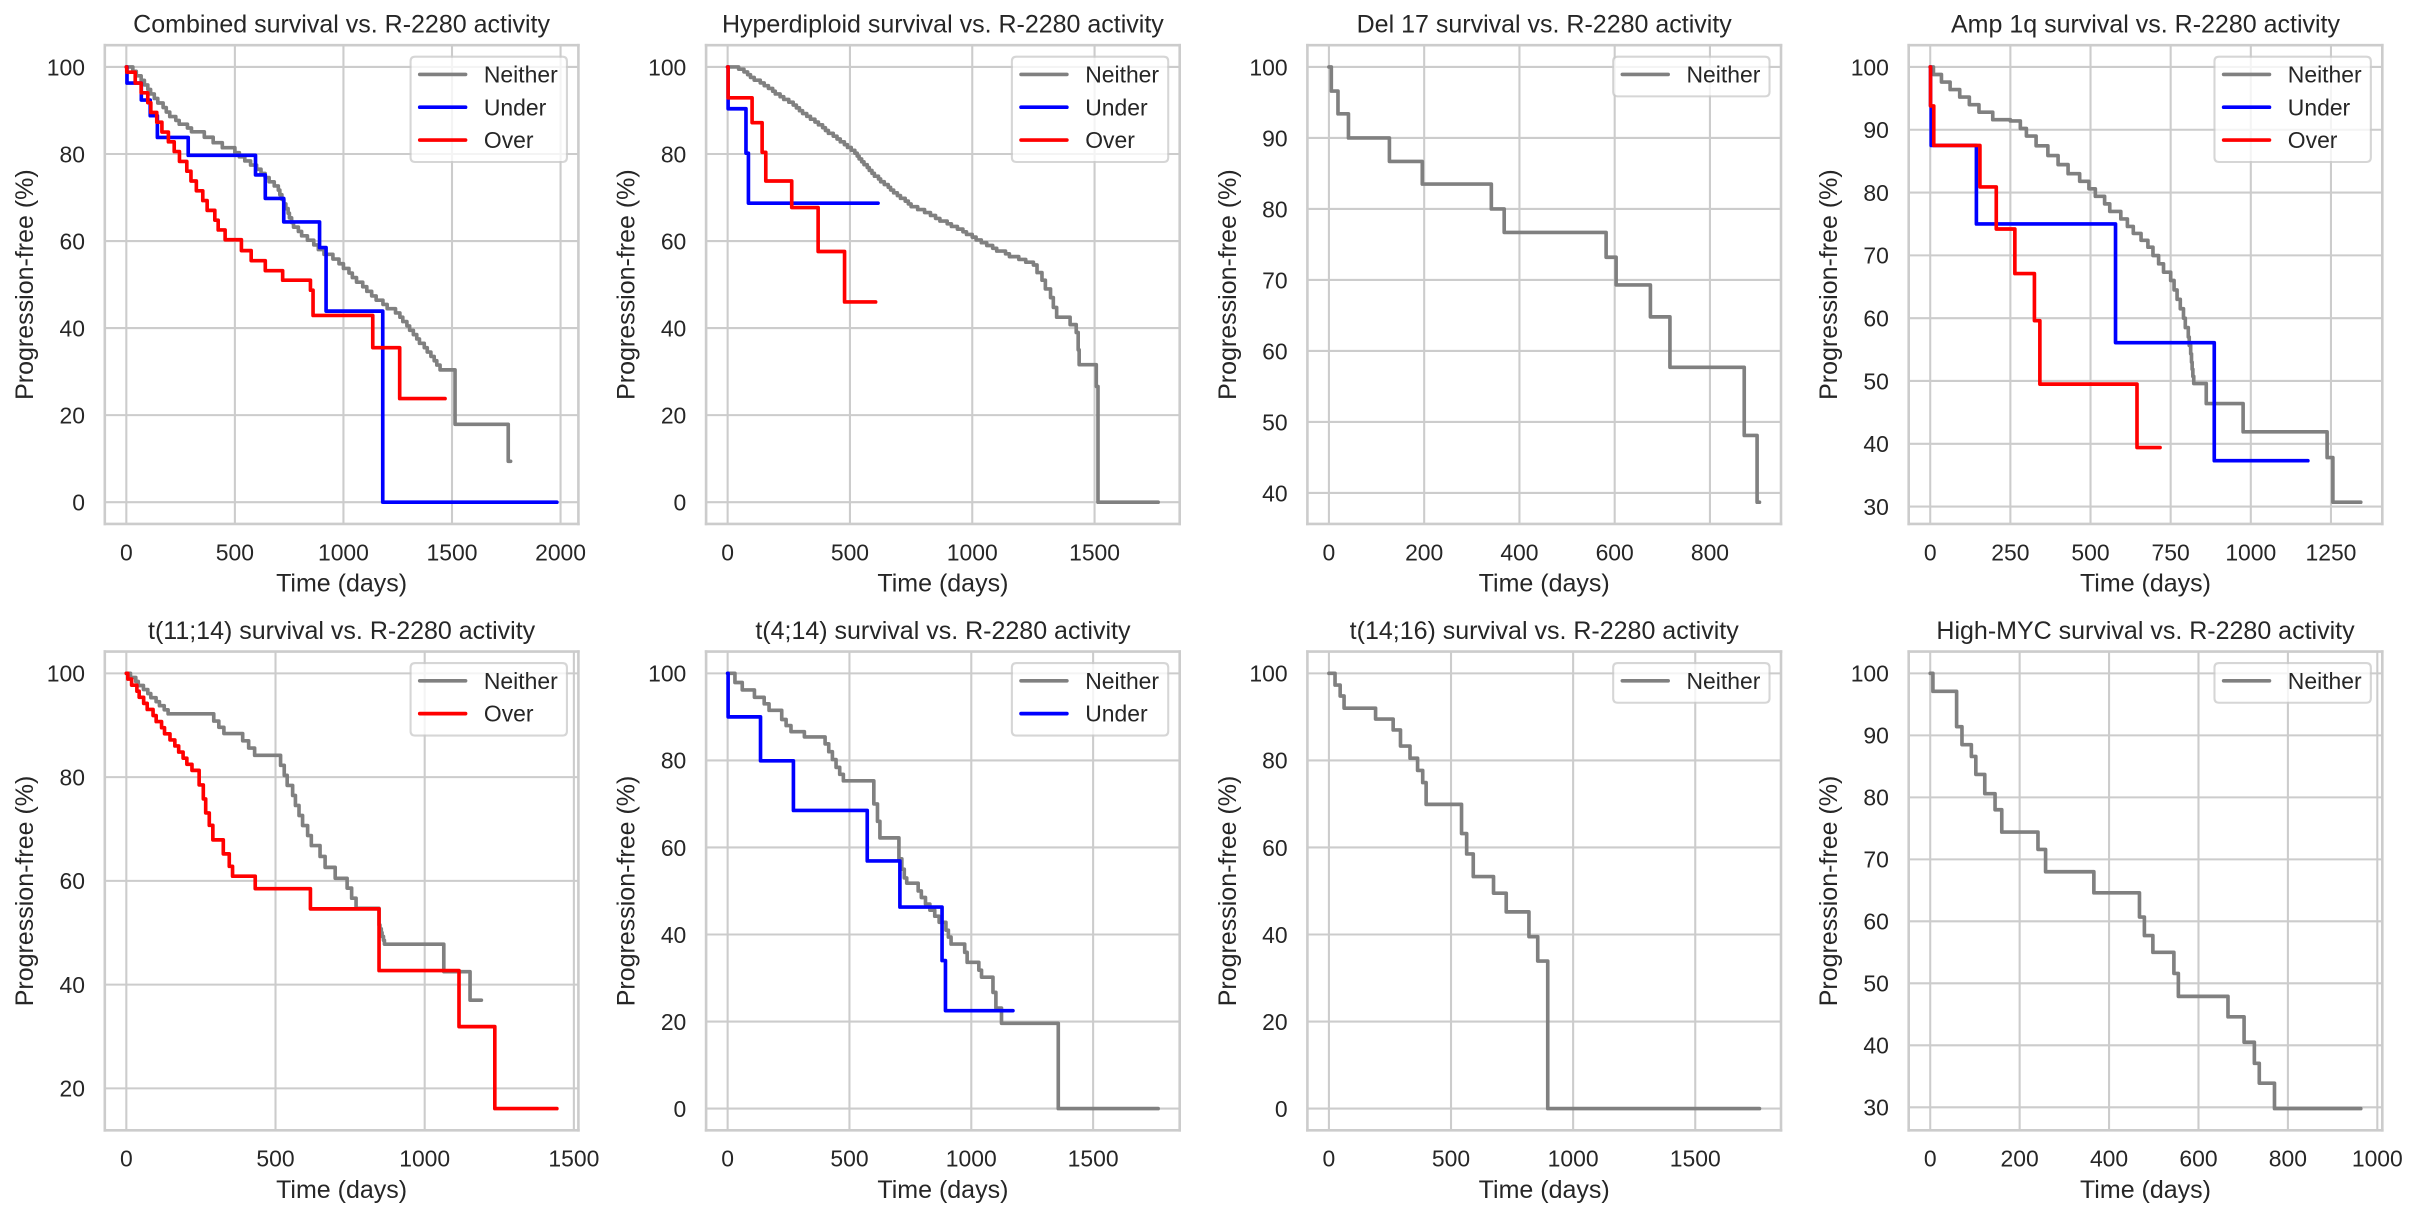 The image size is (2418, 1218). What do you see at coordinates (341, 25) in the screenshot?
I see `svg-text:Combined survival vs. R-2280 a: Combined survival vs. R-2280 activity` at bounding box center [341, 25].